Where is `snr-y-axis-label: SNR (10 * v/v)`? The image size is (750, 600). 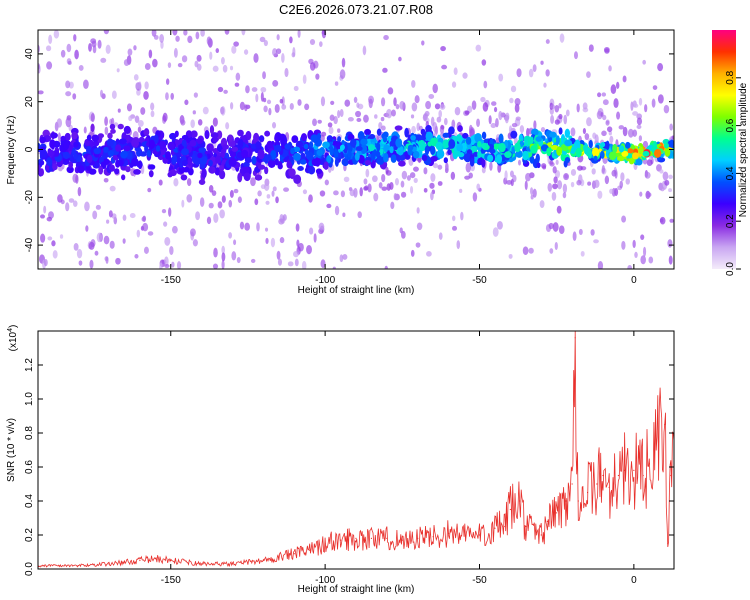
snr-y-axis-label: SNR (10 * v/v) is located at coordinates (11, 450).